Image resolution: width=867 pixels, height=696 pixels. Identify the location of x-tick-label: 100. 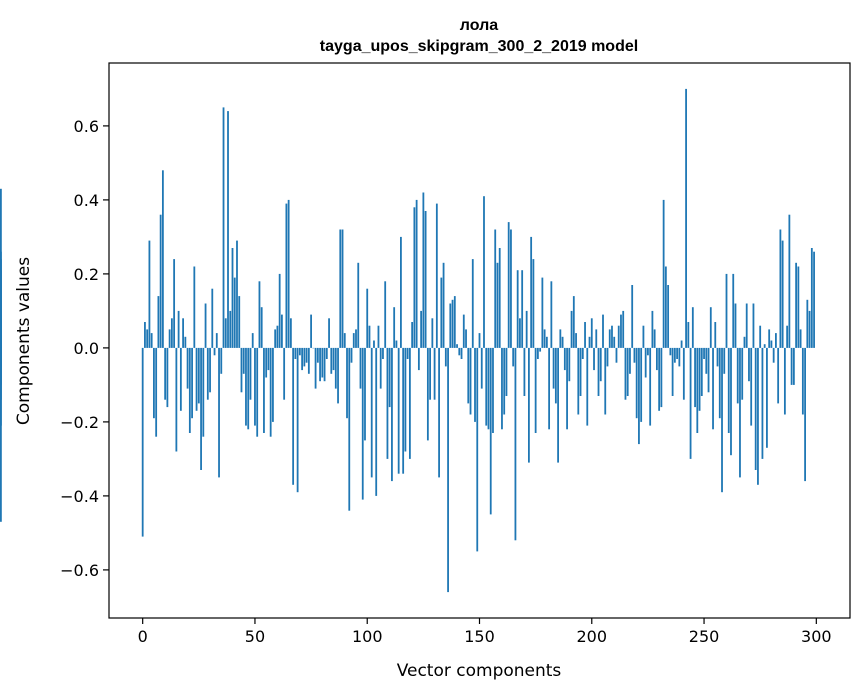
(367, 636).